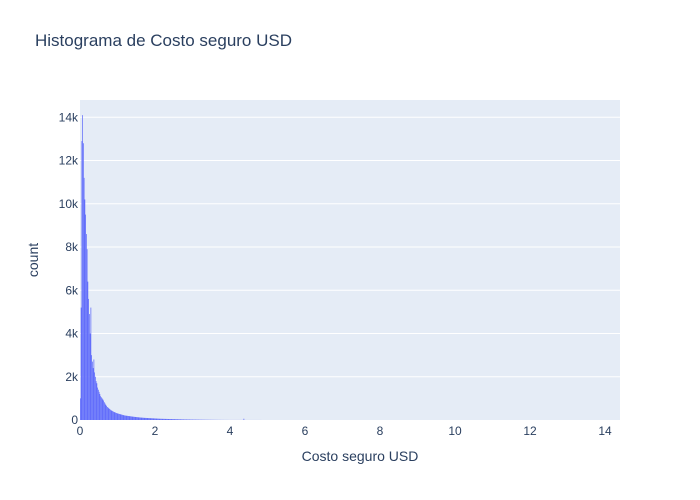 This screenshot has width=700, height=500. What do you see at coordinates (380, 431) in the screenshot?
I see `x-tick-label: 8` at bounding box center [380, 431].